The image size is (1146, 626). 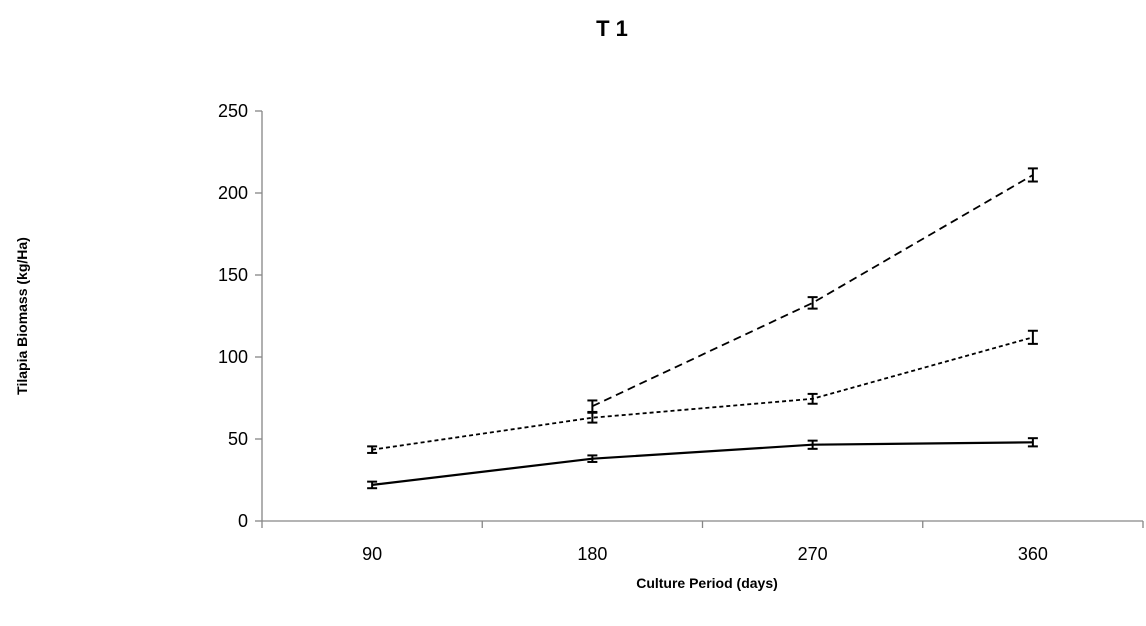 I want to click on y-tick-label: 200, so click(x=233, y=193).